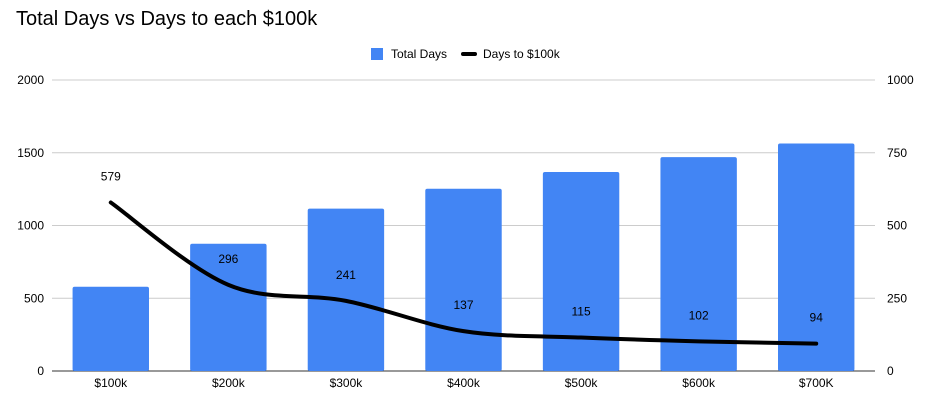  Describe the element at coordinates (167, 19) in the screenshot. I see `chart-title: Total Days vs Days to each $100k` at that location.